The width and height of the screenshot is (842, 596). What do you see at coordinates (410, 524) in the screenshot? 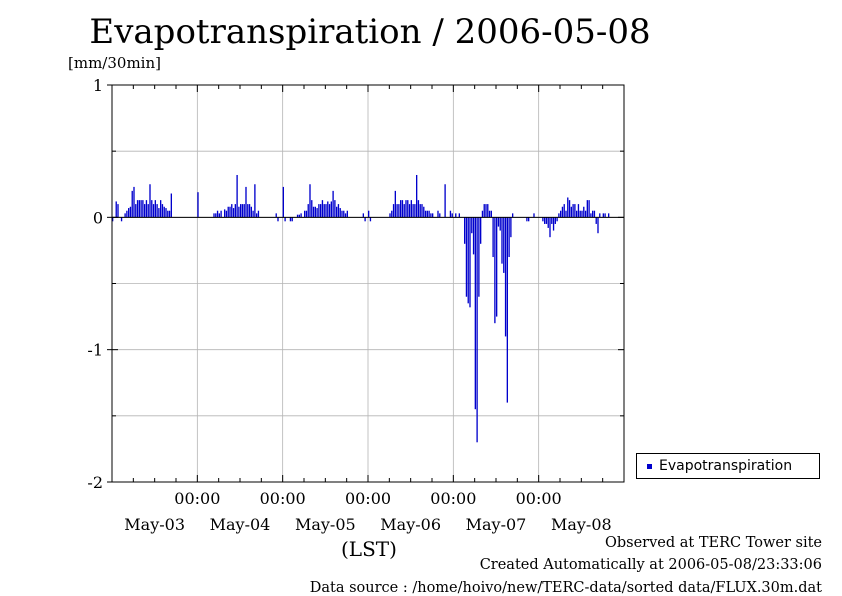
I see `x-date-label: May-06` at bounding box center [410, 524].